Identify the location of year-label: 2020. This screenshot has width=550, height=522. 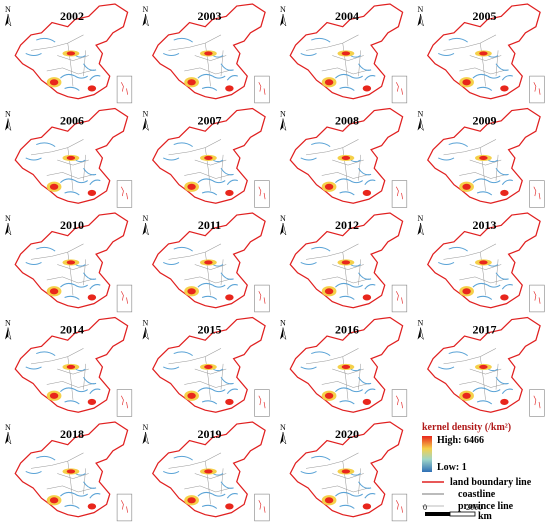
(347, 434).